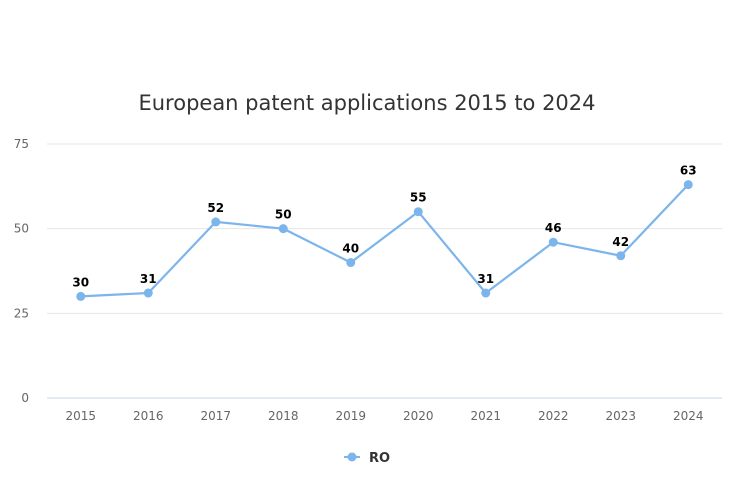 This screenshot has width=735, height=490. What do you see at coordinates (350, 416) in the screenshot?
I see `x-tick-label: 2019` at bounding box center [350, 416].